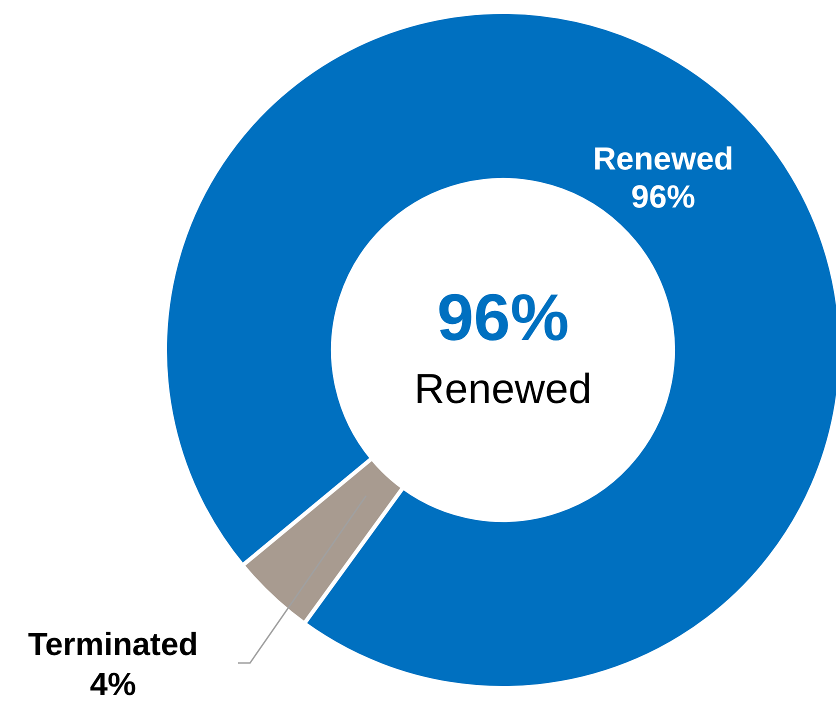 Image resolution: width=836 pixels, height=707 pixels. I want to click on data-label: 4%, so click(113, 684).